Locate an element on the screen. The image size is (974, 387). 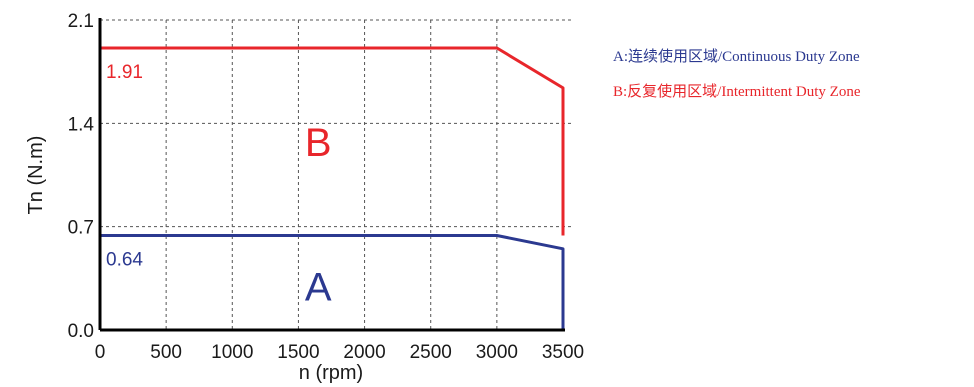
x-tick-label-3500: 3500 is located at coordinates (563, 352).